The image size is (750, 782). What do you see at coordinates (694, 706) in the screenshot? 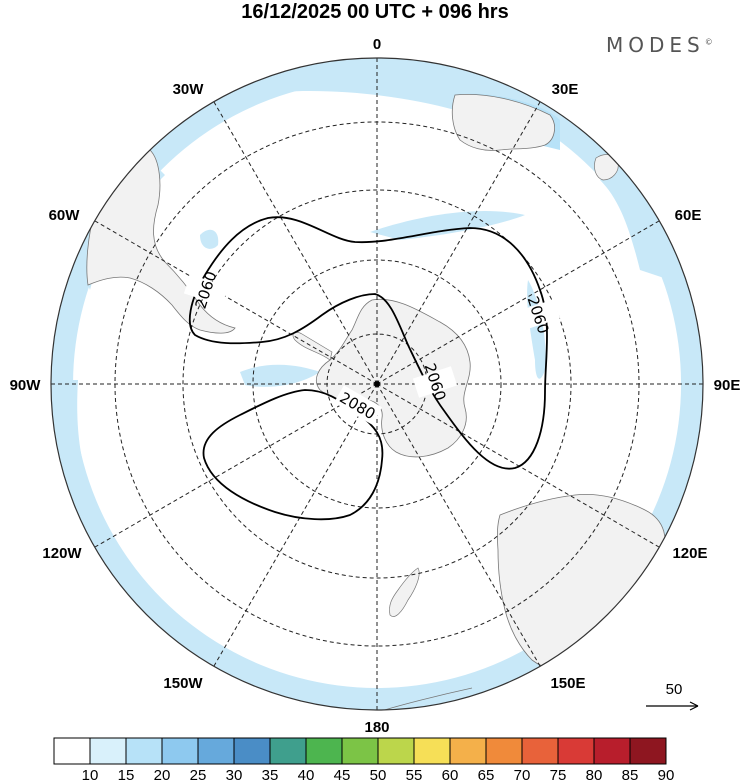
I see `reference-arrow-icon` at bounding box center [694, 706].